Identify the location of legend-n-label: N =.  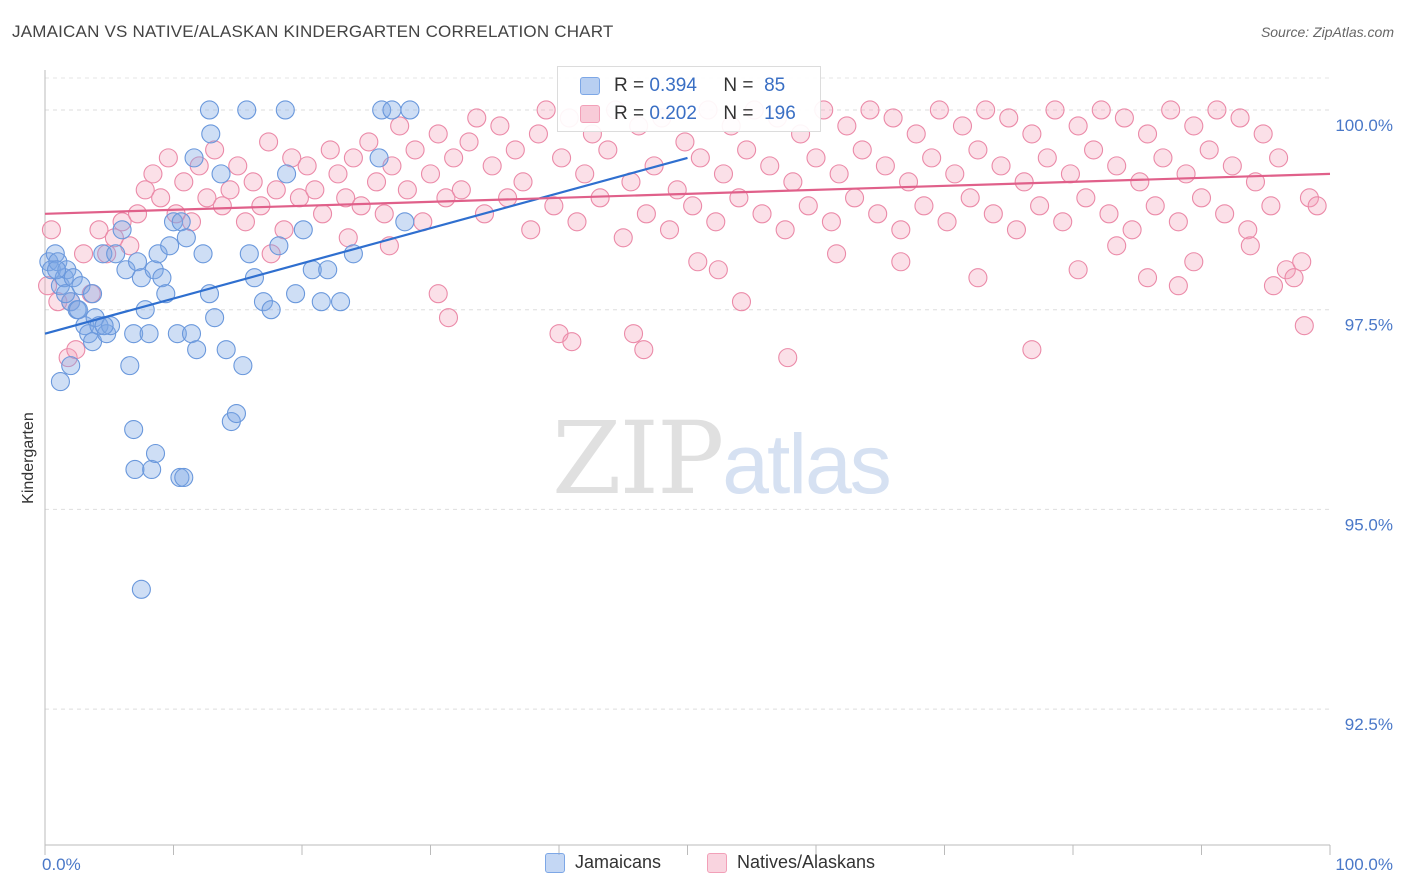
(738, 85).